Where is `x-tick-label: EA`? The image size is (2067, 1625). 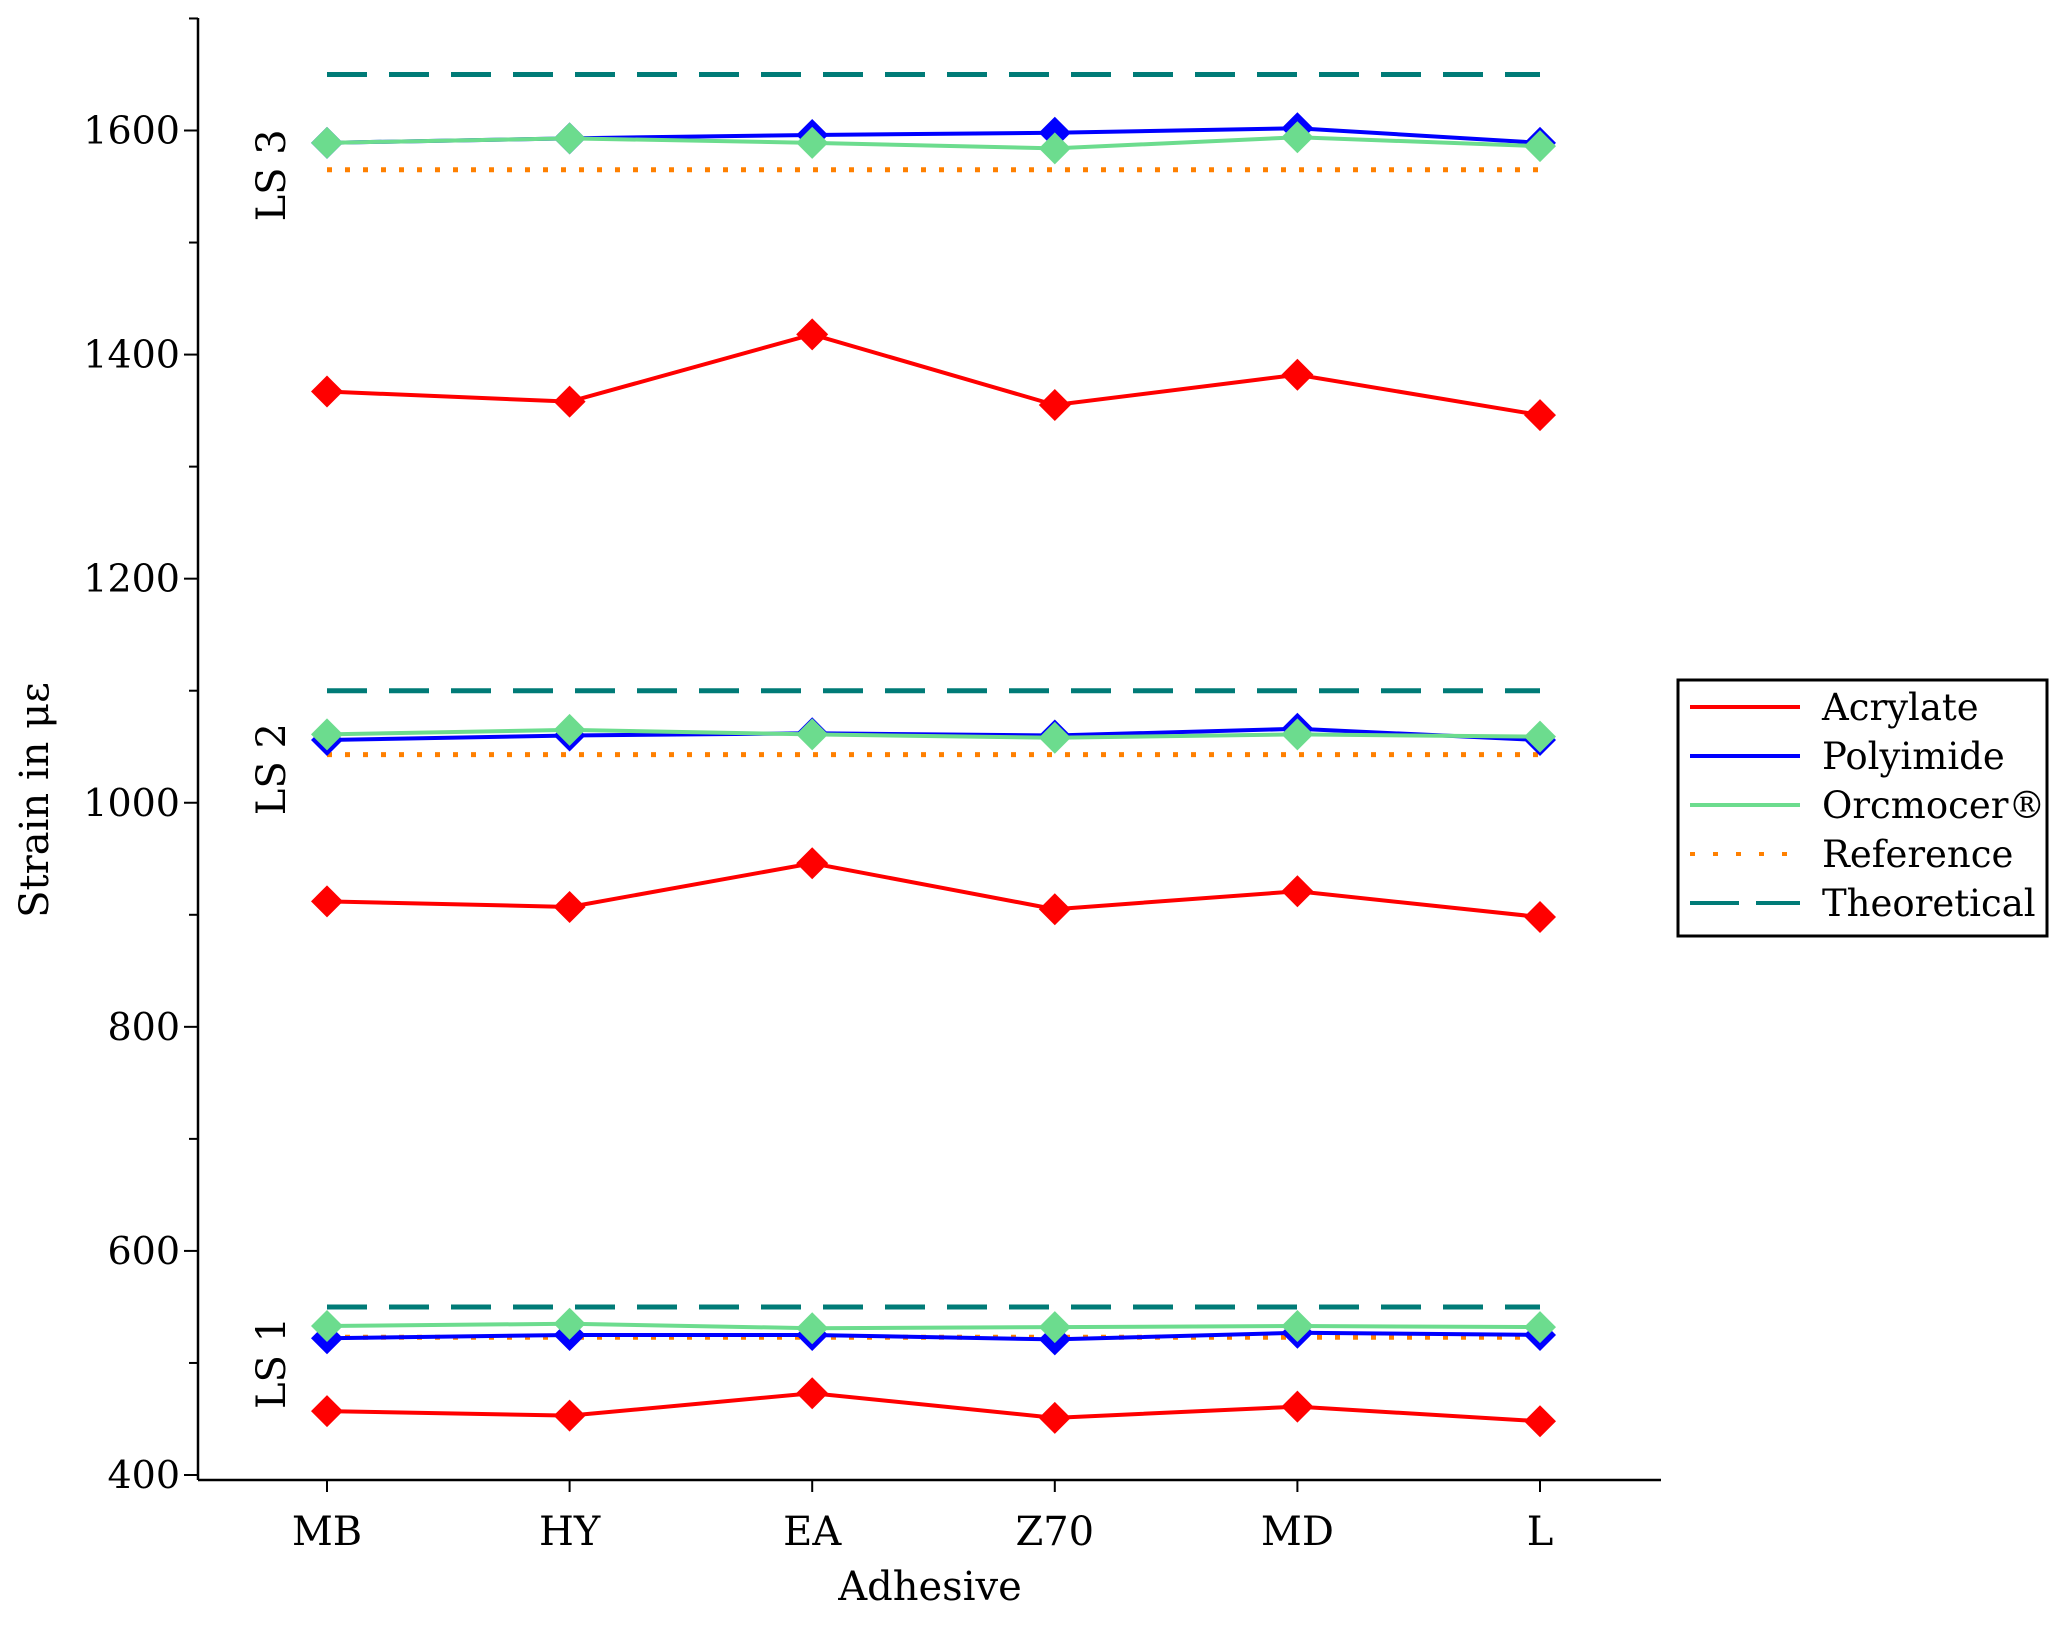
x-tick-label: EA is located at coordinates (812, 1532).